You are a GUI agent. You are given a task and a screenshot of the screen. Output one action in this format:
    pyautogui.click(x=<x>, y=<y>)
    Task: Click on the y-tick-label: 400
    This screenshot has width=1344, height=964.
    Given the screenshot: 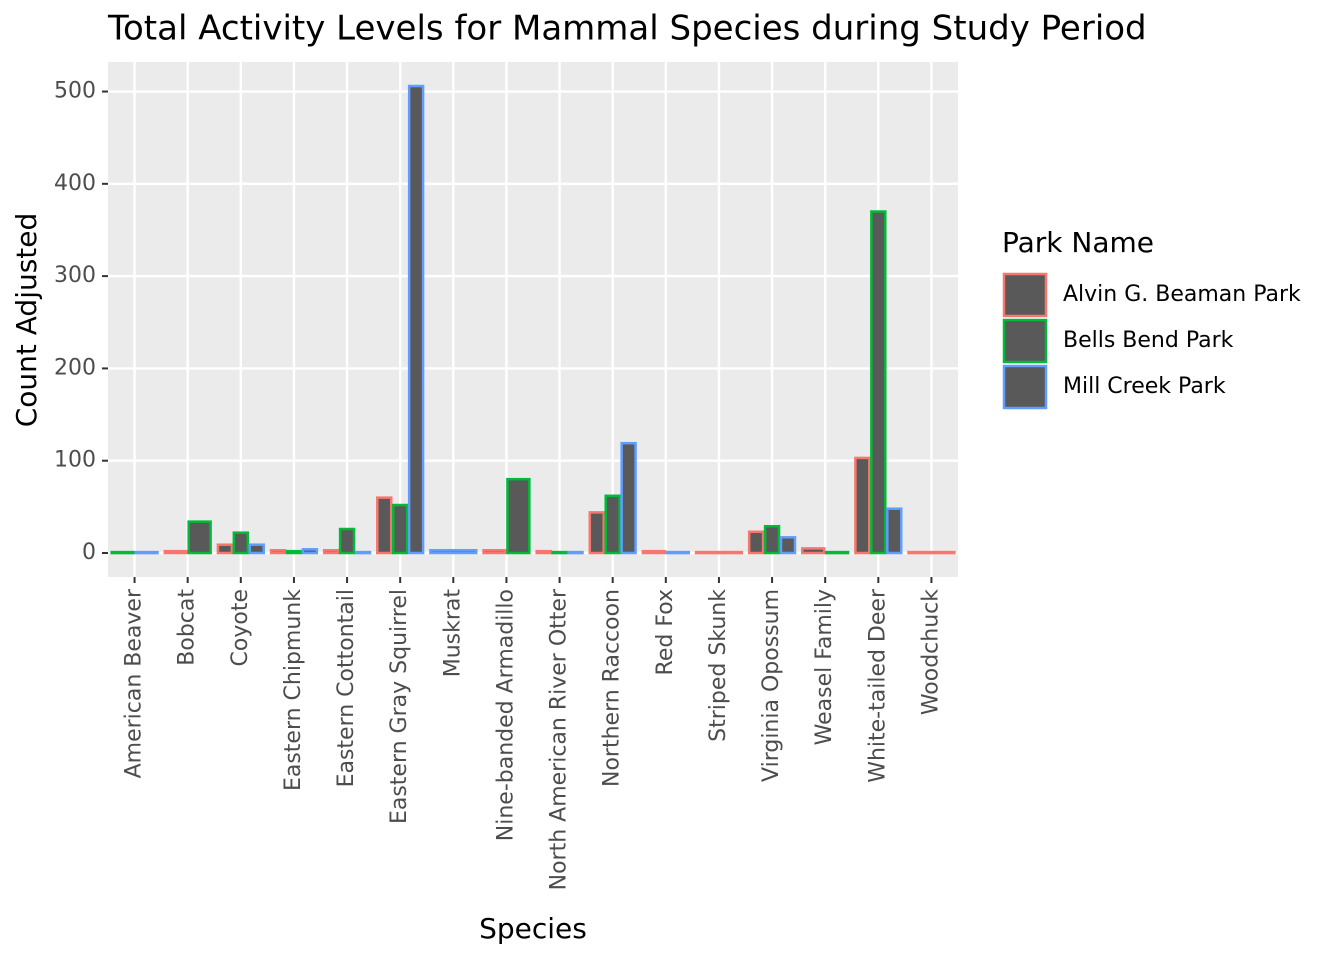 What is the action you would take?
    pyautogui.click(x=75, y=183)
    